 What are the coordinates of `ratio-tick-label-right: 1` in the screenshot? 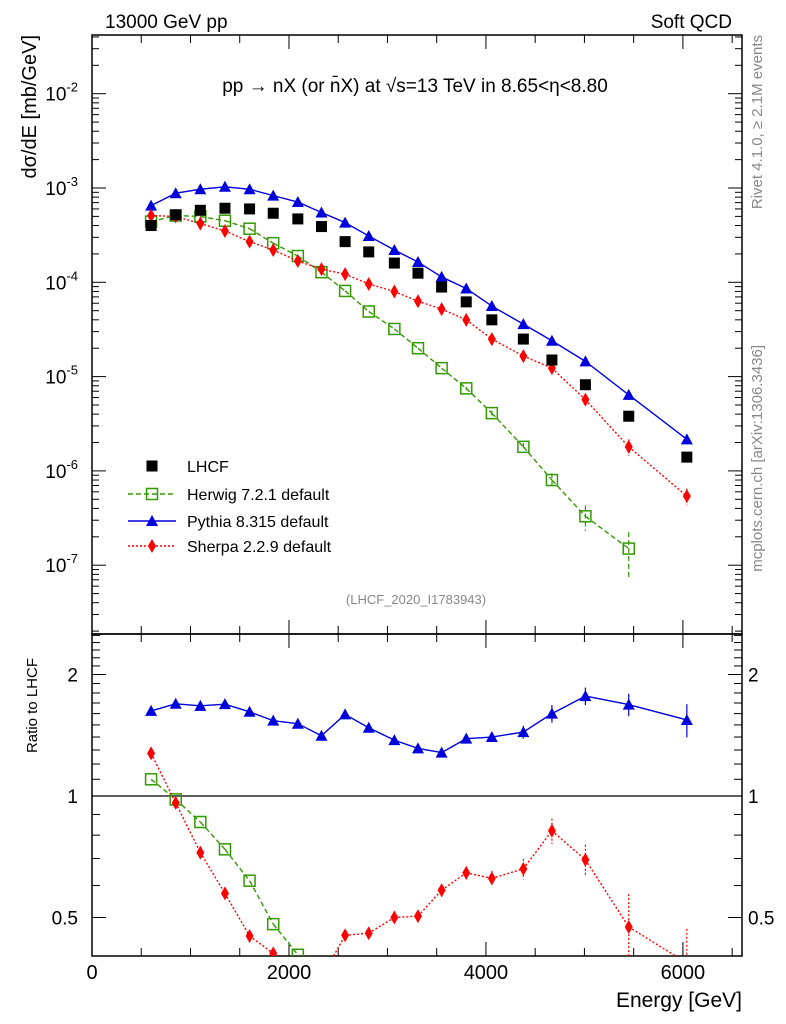 It's located at (753, 797).